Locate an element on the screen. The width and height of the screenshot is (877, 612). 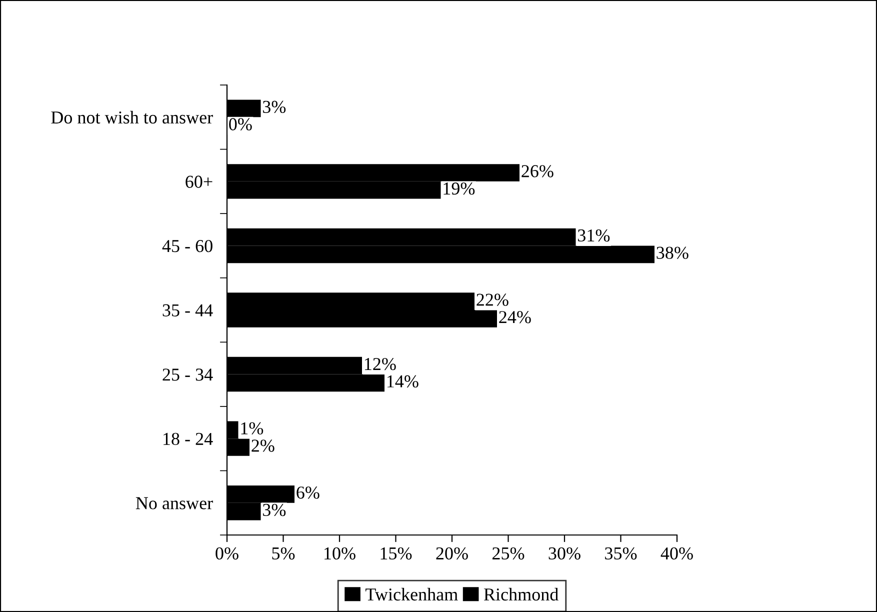
data-label: 6% is located at coordinates (308, 492).